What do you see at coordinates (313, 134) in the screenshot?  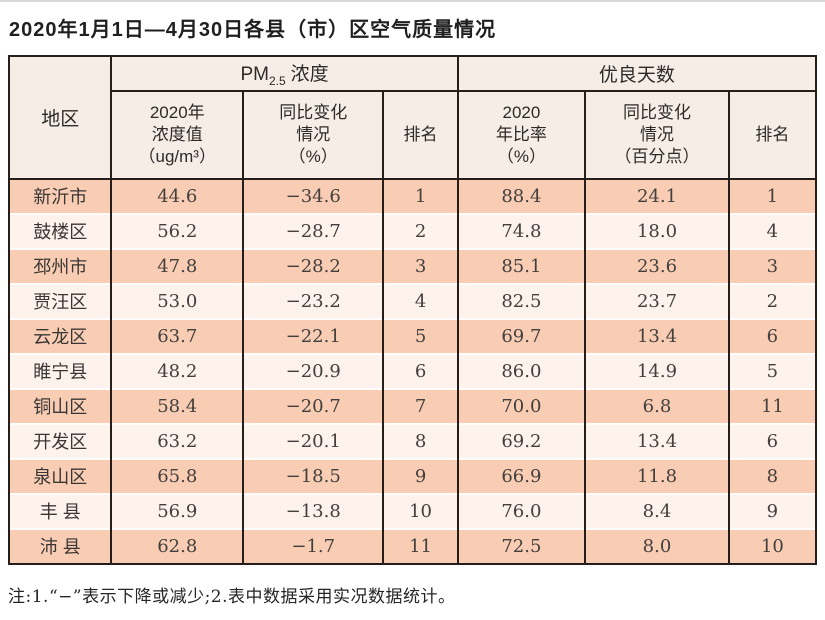 I see `header-pm-change: 同比变化 情况 （%）` at bounding box center [313, 134].